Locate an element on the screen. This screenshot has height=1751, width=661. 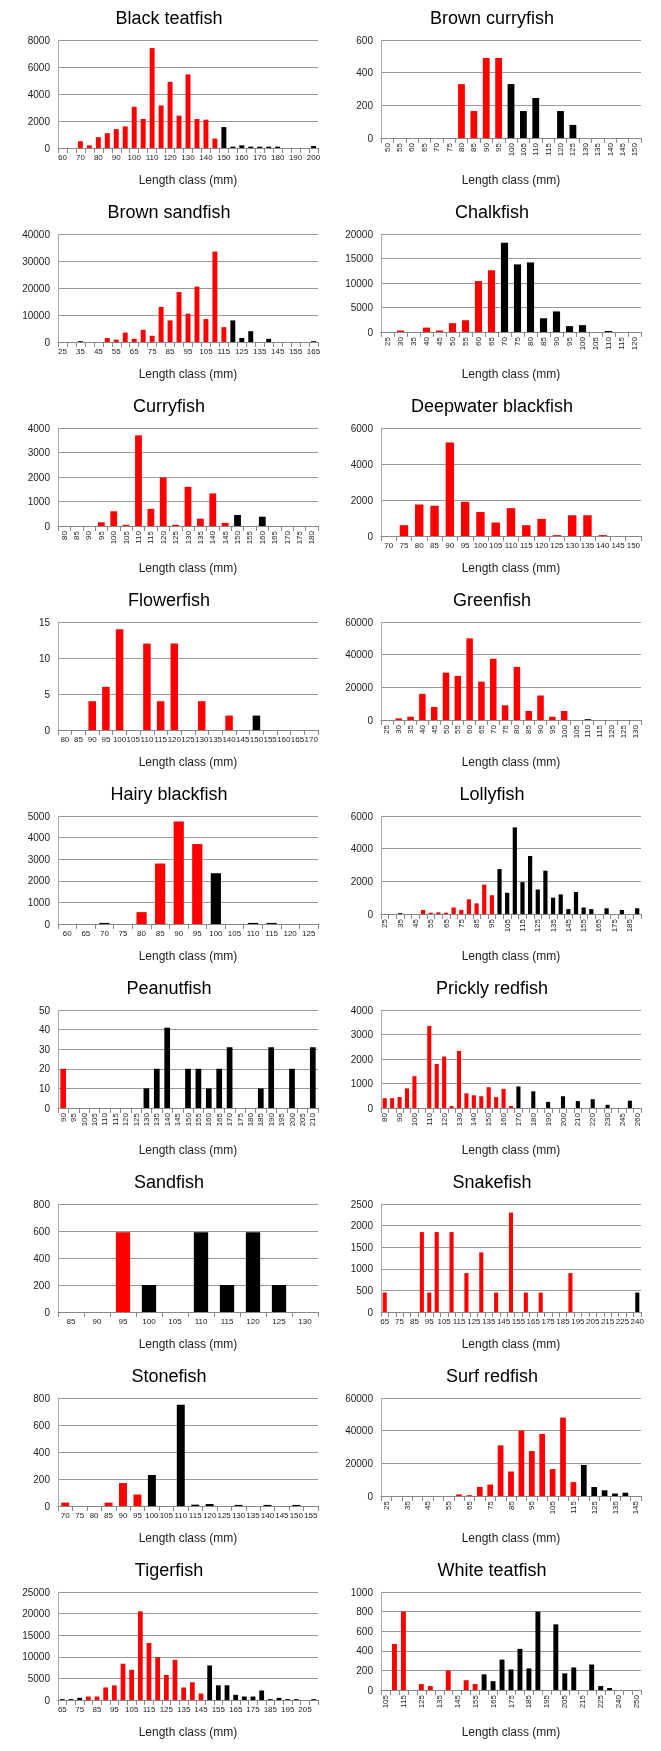
x-tick-label: 245 is located at coordinates (622, 1119).